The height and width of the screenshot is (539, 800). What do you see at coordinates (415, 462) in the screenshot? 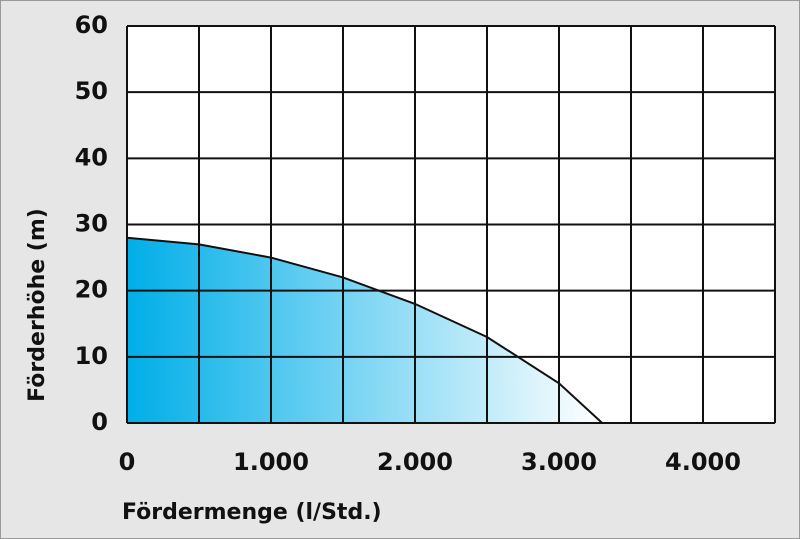
I see `x-tick-label: 2.000` at bounding box center [415, 462].